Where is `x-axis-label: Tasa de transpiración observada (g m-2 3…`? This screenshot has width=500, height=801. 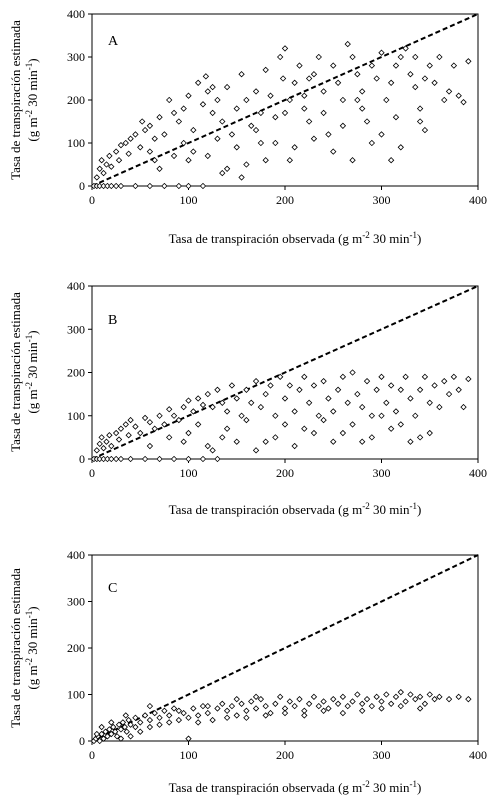 x-axis-label: Tasa de transpiración observada (g m-2 3… is located at coordinates (295, 238).